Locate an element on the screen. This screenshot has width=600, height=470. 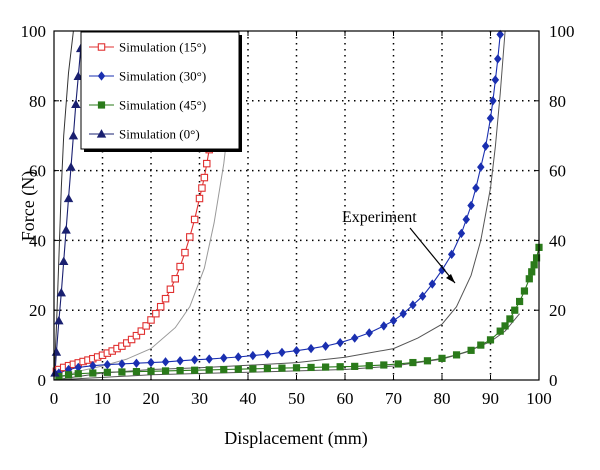
legend-label: Simulation (30°) is located at coordinates (162, 76).